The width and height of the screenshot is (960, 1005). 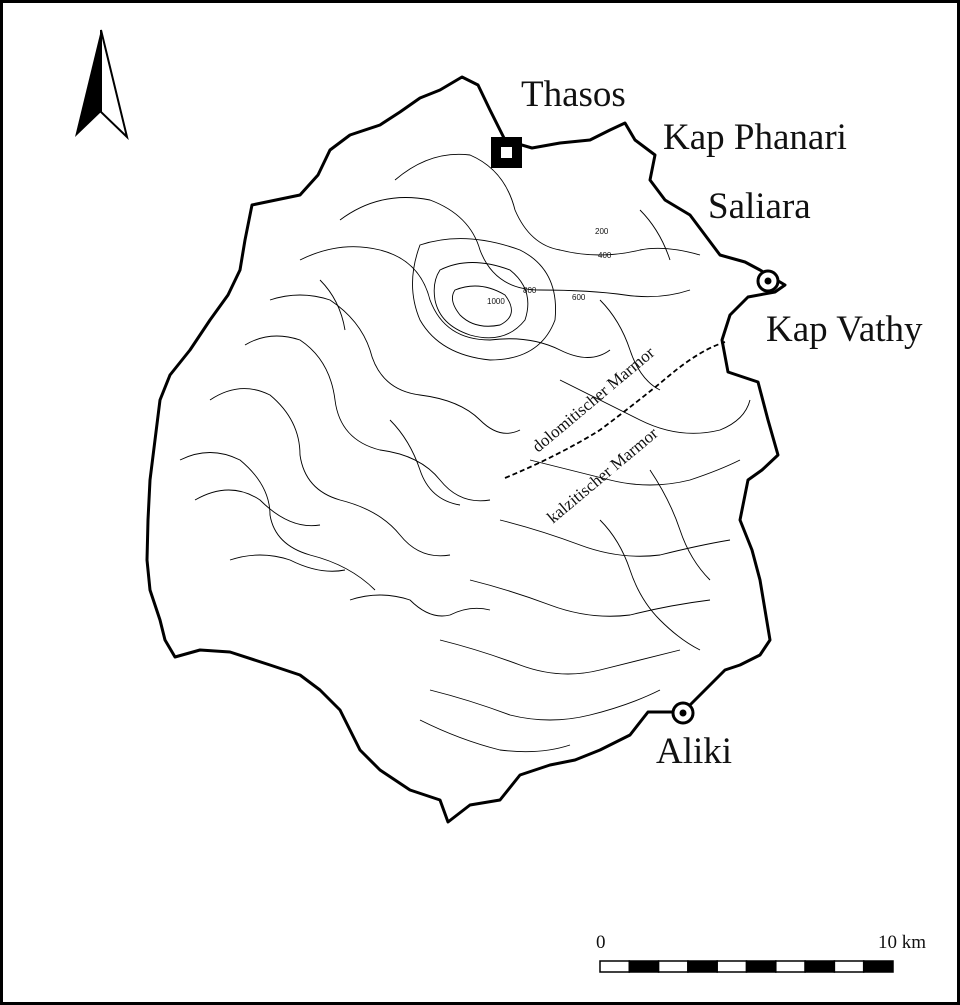 What do you see at coordinates (506, 152) in the screenshot?
I see `square-town-icon` at bounding box center [506, 152].